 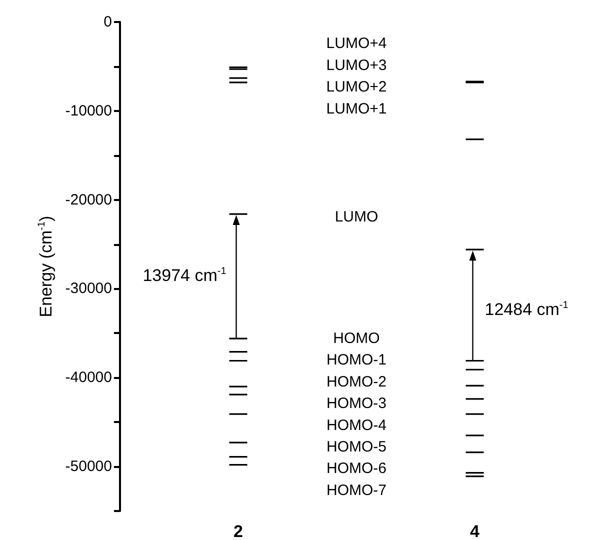 I want to click on annotation: LUMO+4, so click(x=356, y=43).